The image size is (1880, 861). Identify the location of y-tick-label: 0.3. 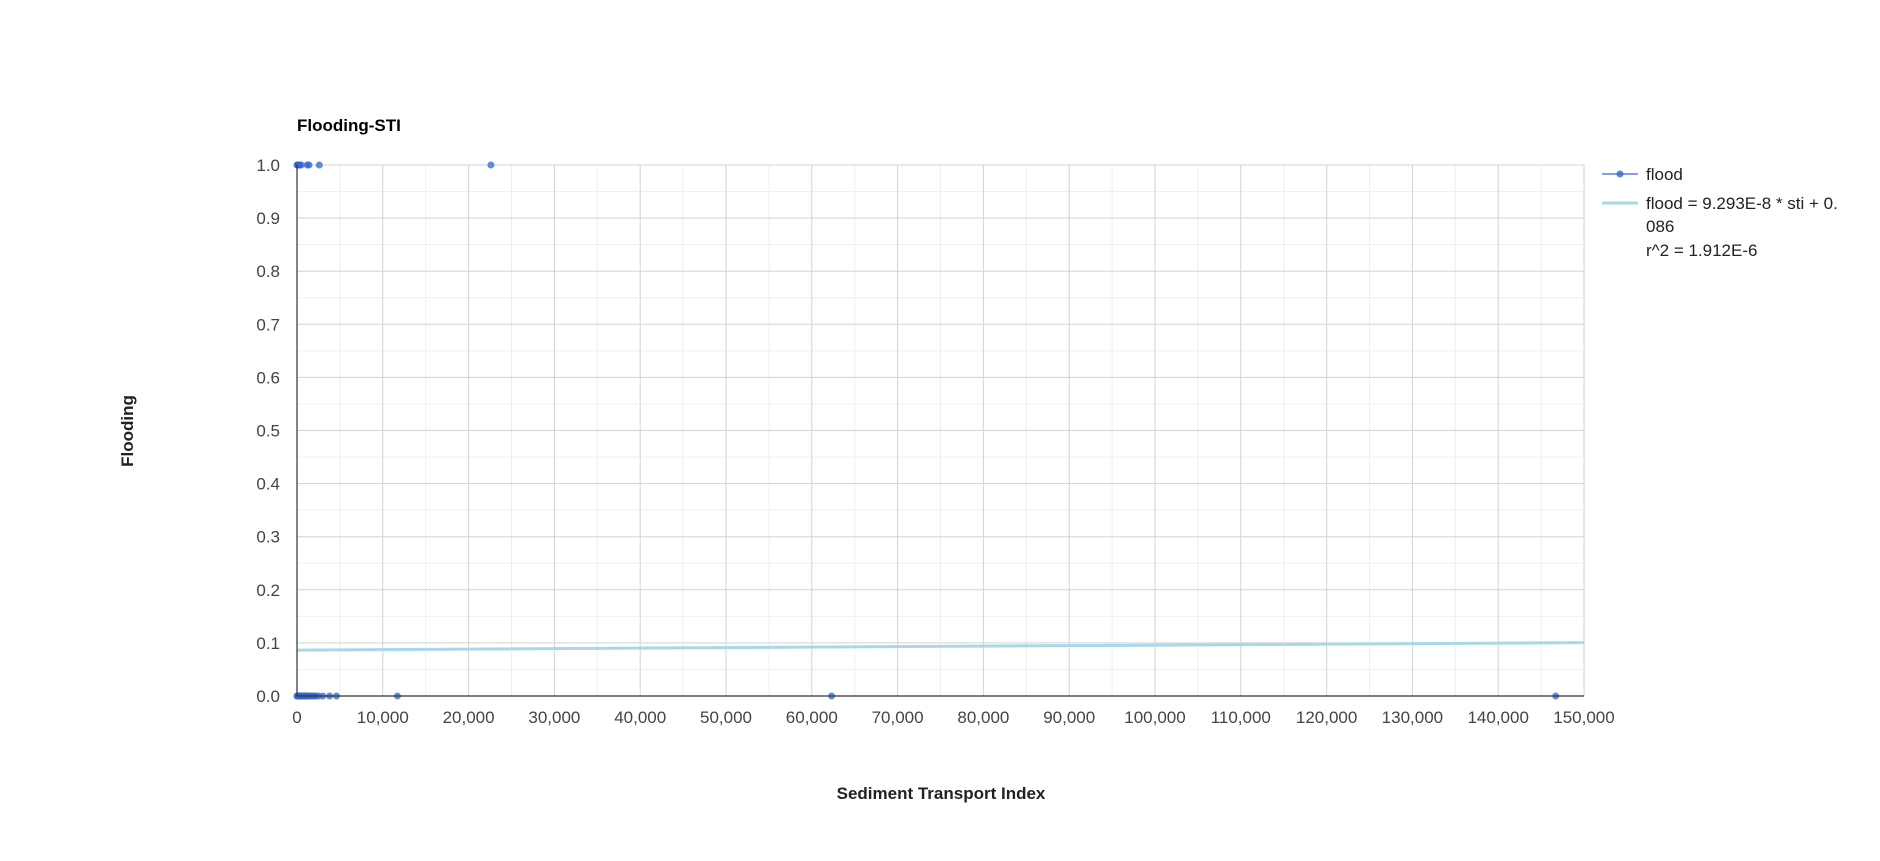
(268, 537).